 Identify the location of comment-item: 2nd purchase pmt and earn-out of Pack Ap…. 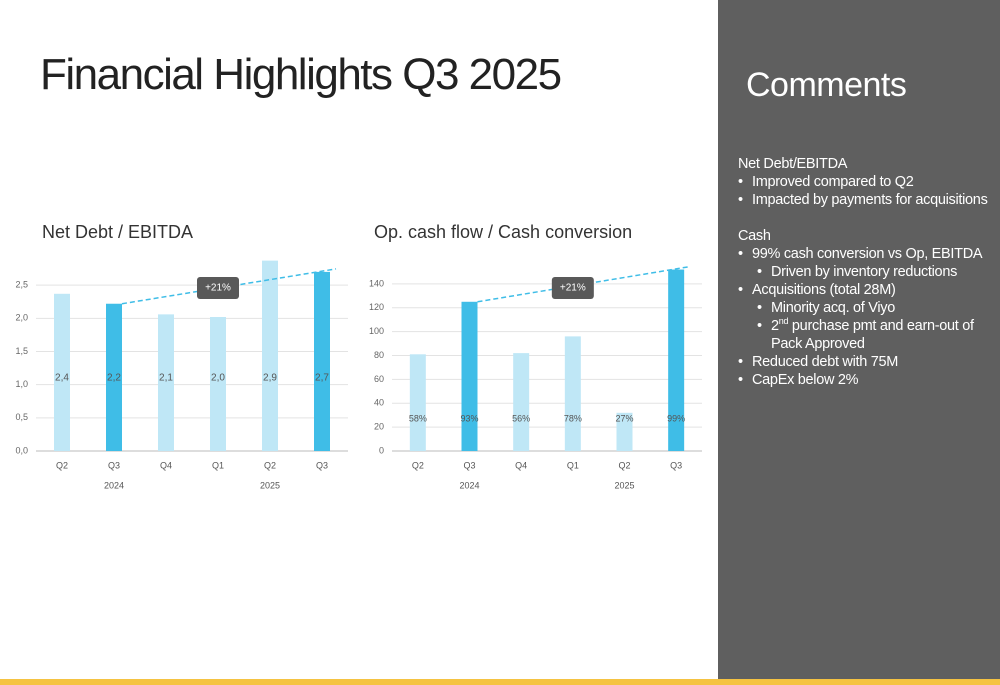
(869, 335).